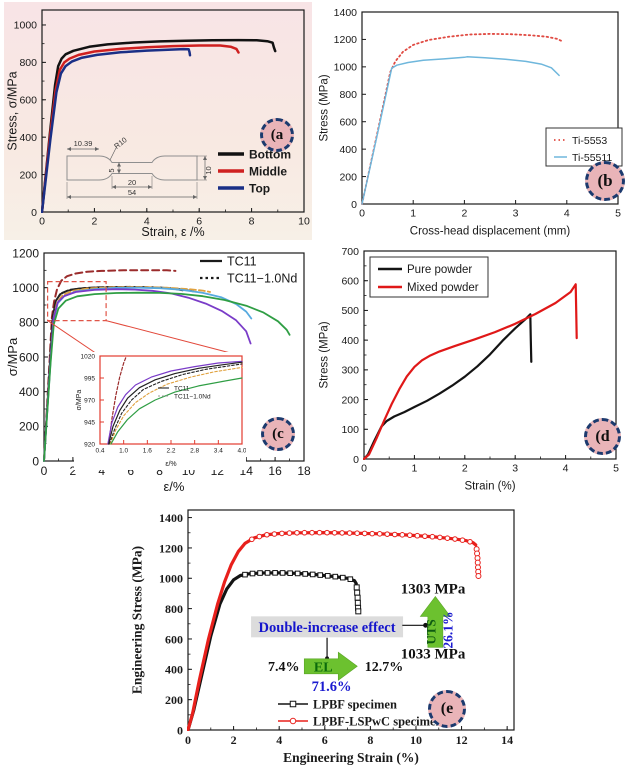  I want to click on legend-label: Pure powder, so click(439, 270).